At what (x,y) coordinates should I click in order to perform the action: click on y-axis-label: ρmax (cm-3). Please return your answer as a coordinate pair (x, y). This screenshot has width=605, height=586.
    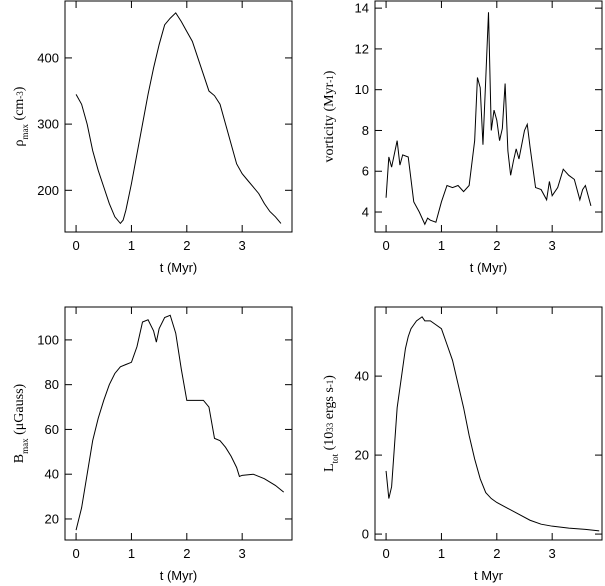
    Looking at the image, I should click on (21, 116).